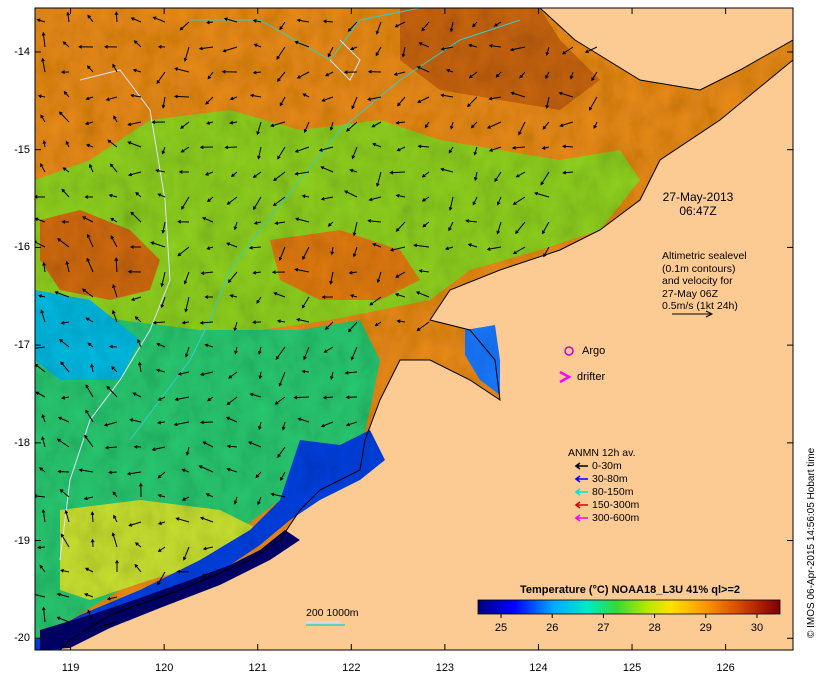 The image size is (820, 680). I want to click on x-tick-label: 126, so click(725, 668).